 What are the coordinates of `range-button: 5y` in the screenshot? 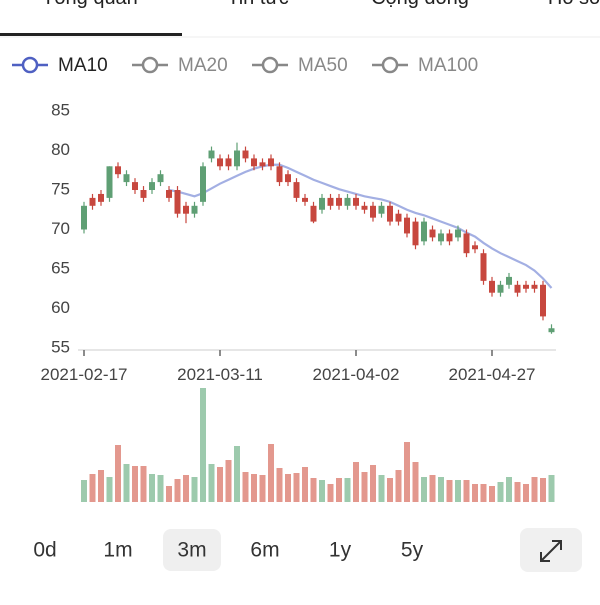 It's located at (412, 550).